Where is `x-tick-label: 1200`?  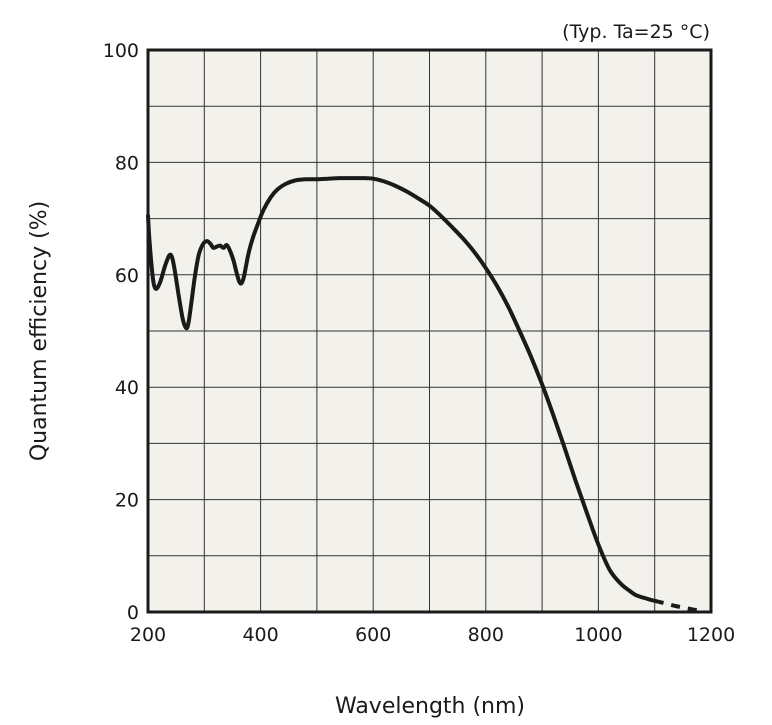 x-tick-label: 1200 is located at coordinates (711, 635).